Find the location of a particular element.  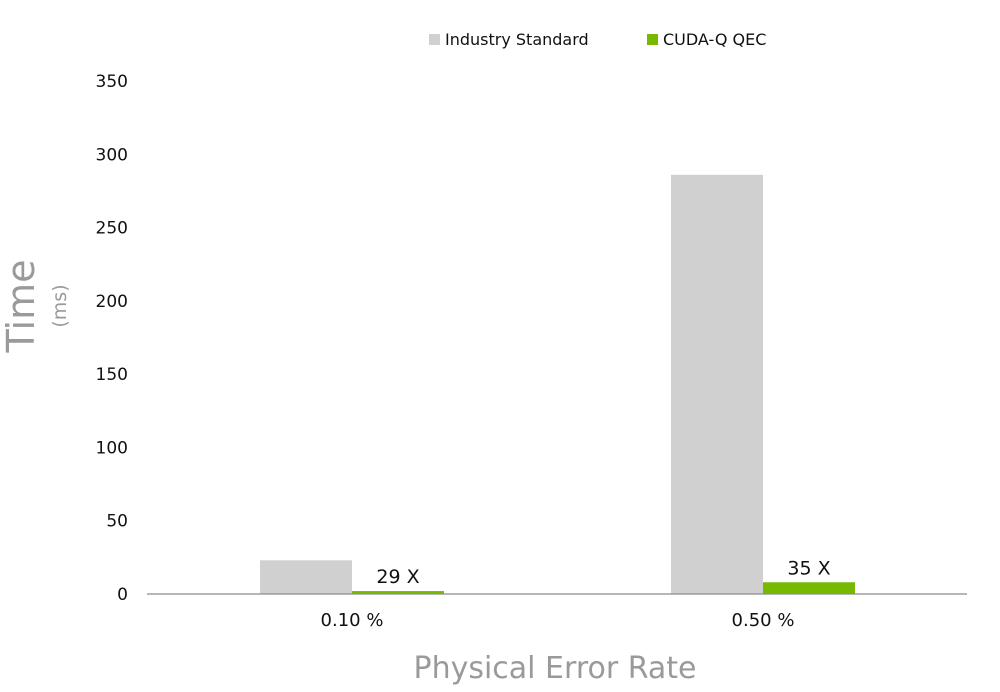

y-tick-label: 200 is located at coordinates (112, 302).